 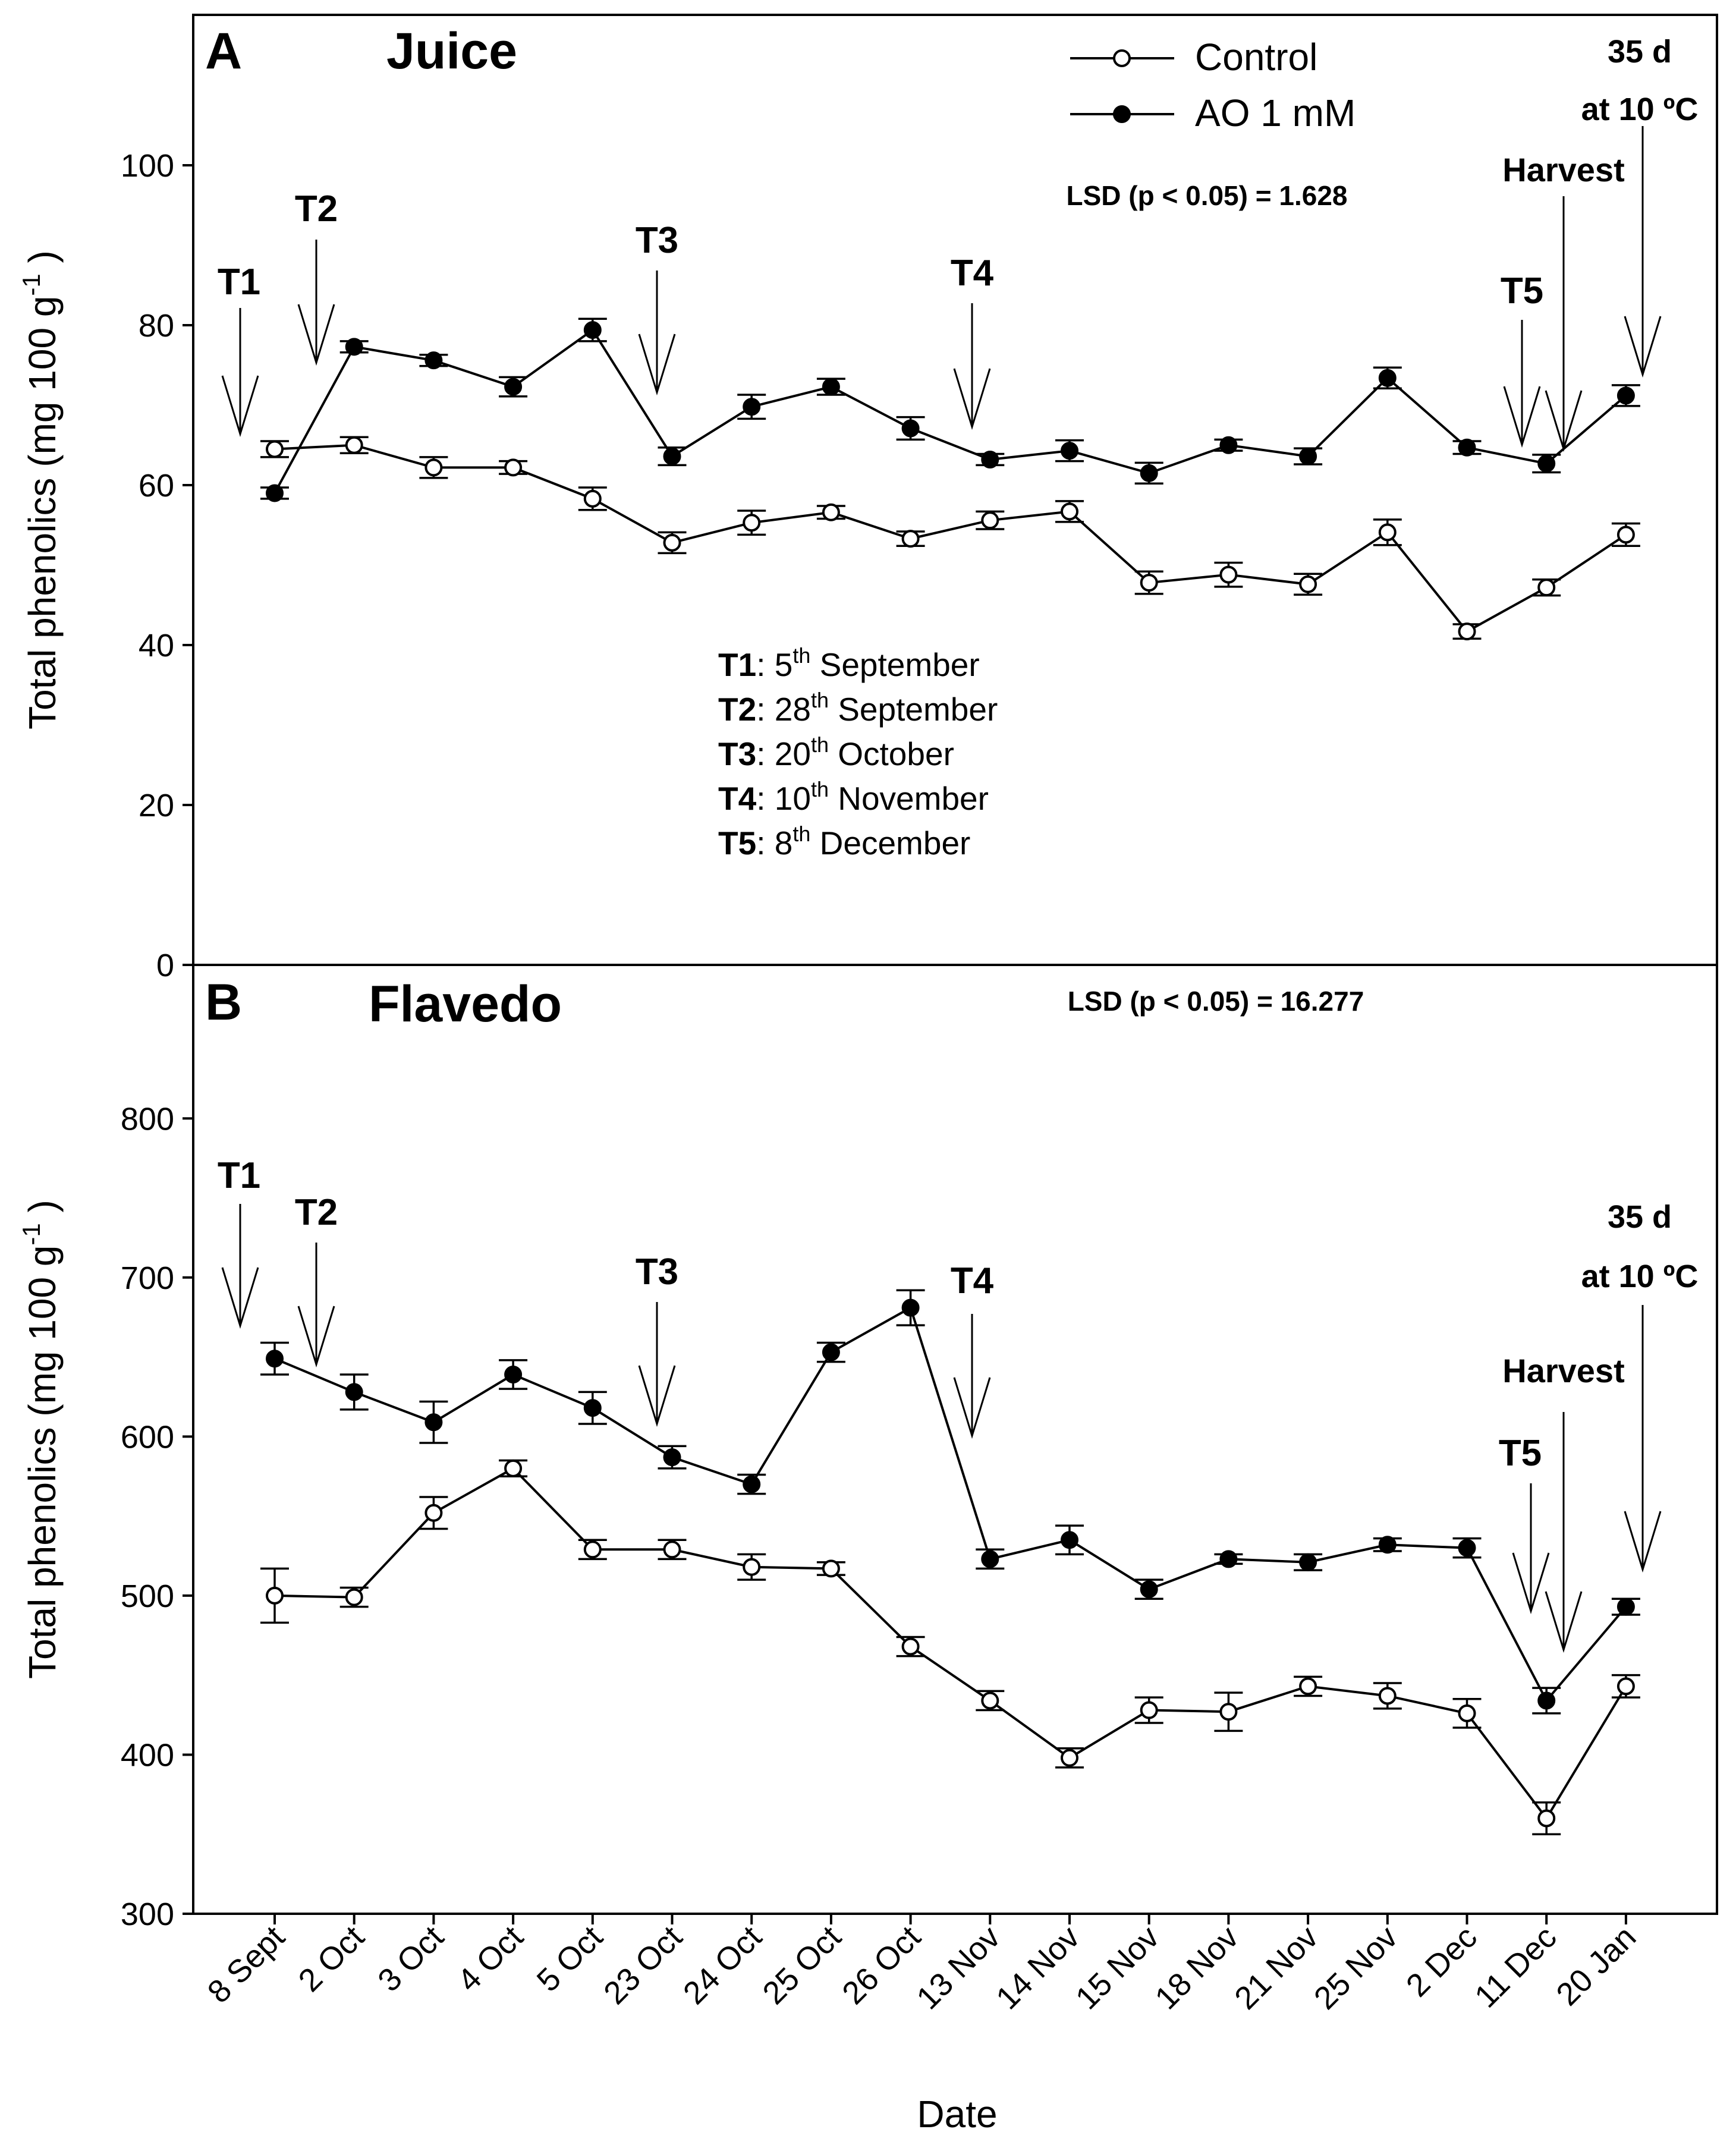 I want to click on treatment-row-t3: T3: 20th October, so click(x=836, y=752).